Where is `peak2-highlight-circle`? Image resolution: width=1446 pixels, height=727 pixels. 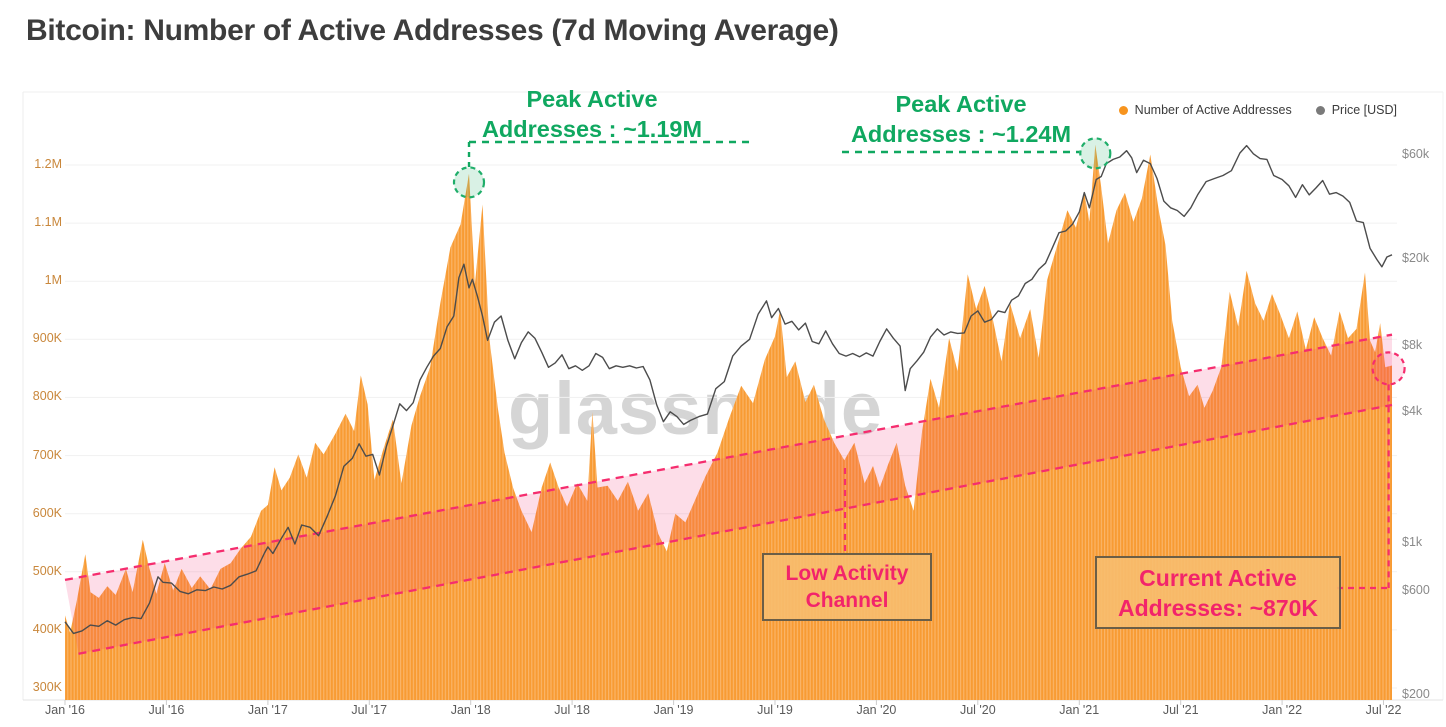
peak2-highlight-circle is located at coordinates (1095, 153).